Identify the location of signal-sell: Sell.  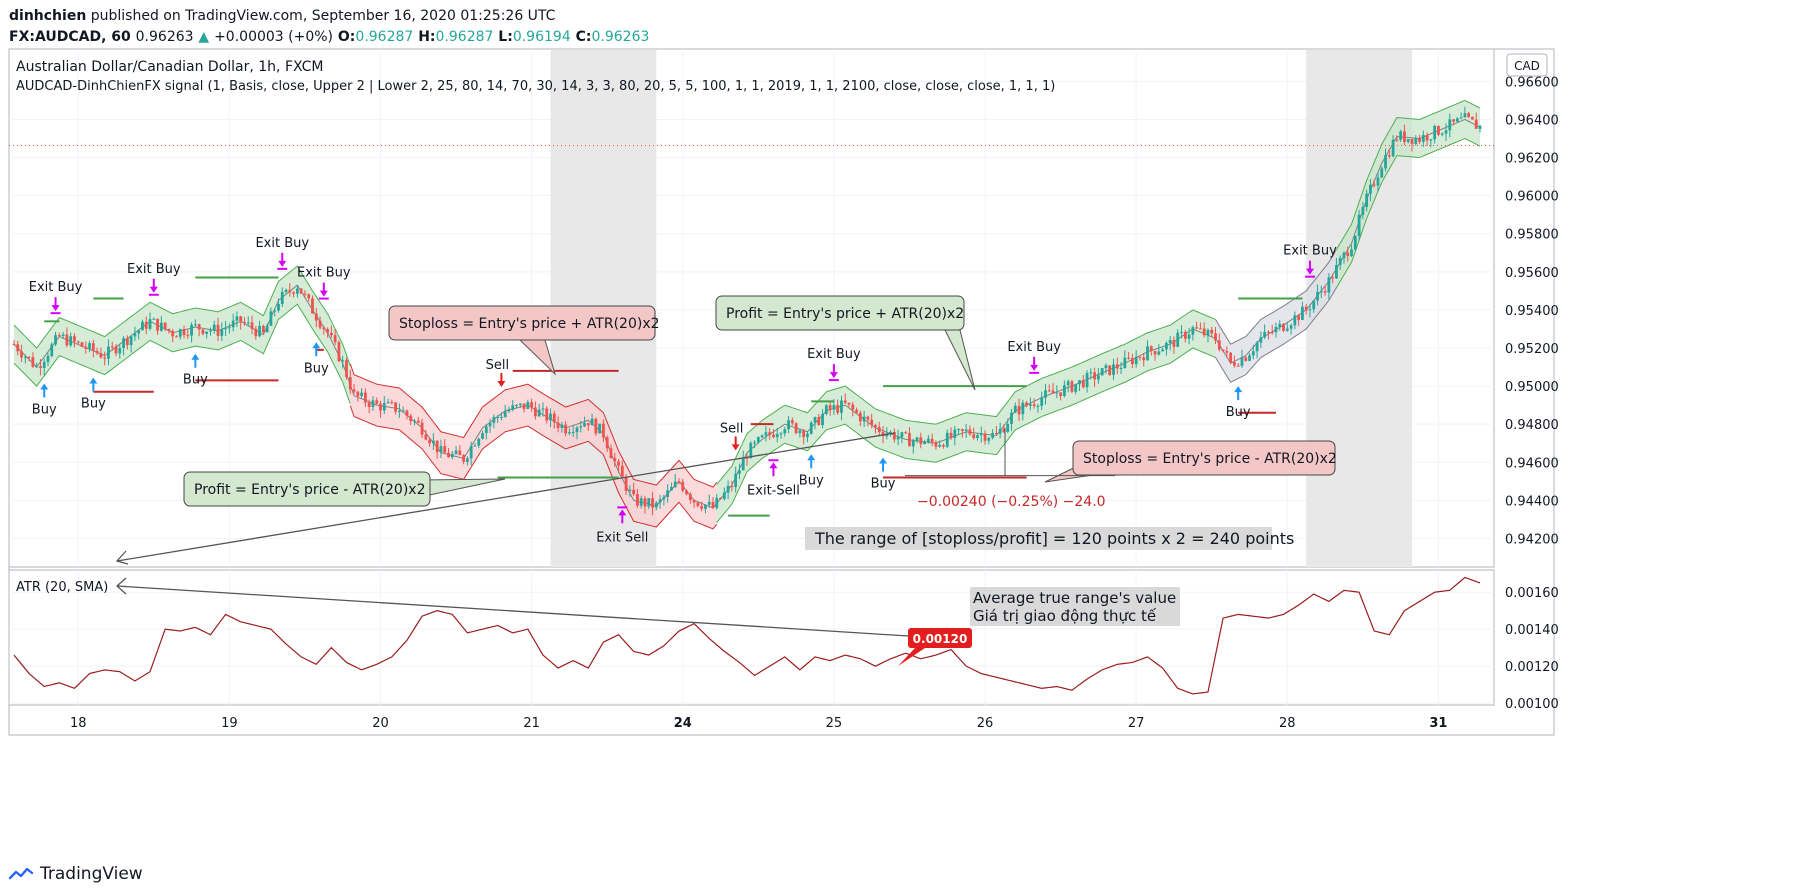
(731, 436).